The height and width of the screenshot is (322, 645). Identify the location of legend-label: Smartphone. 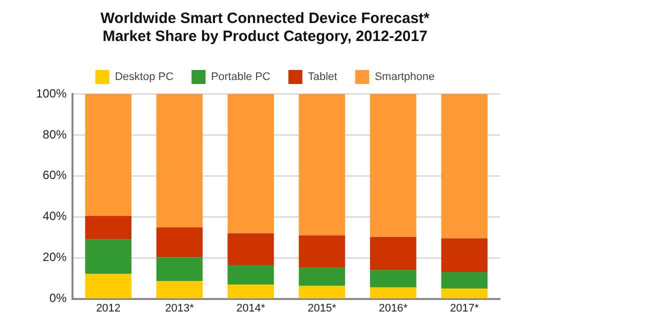
(404, 77).